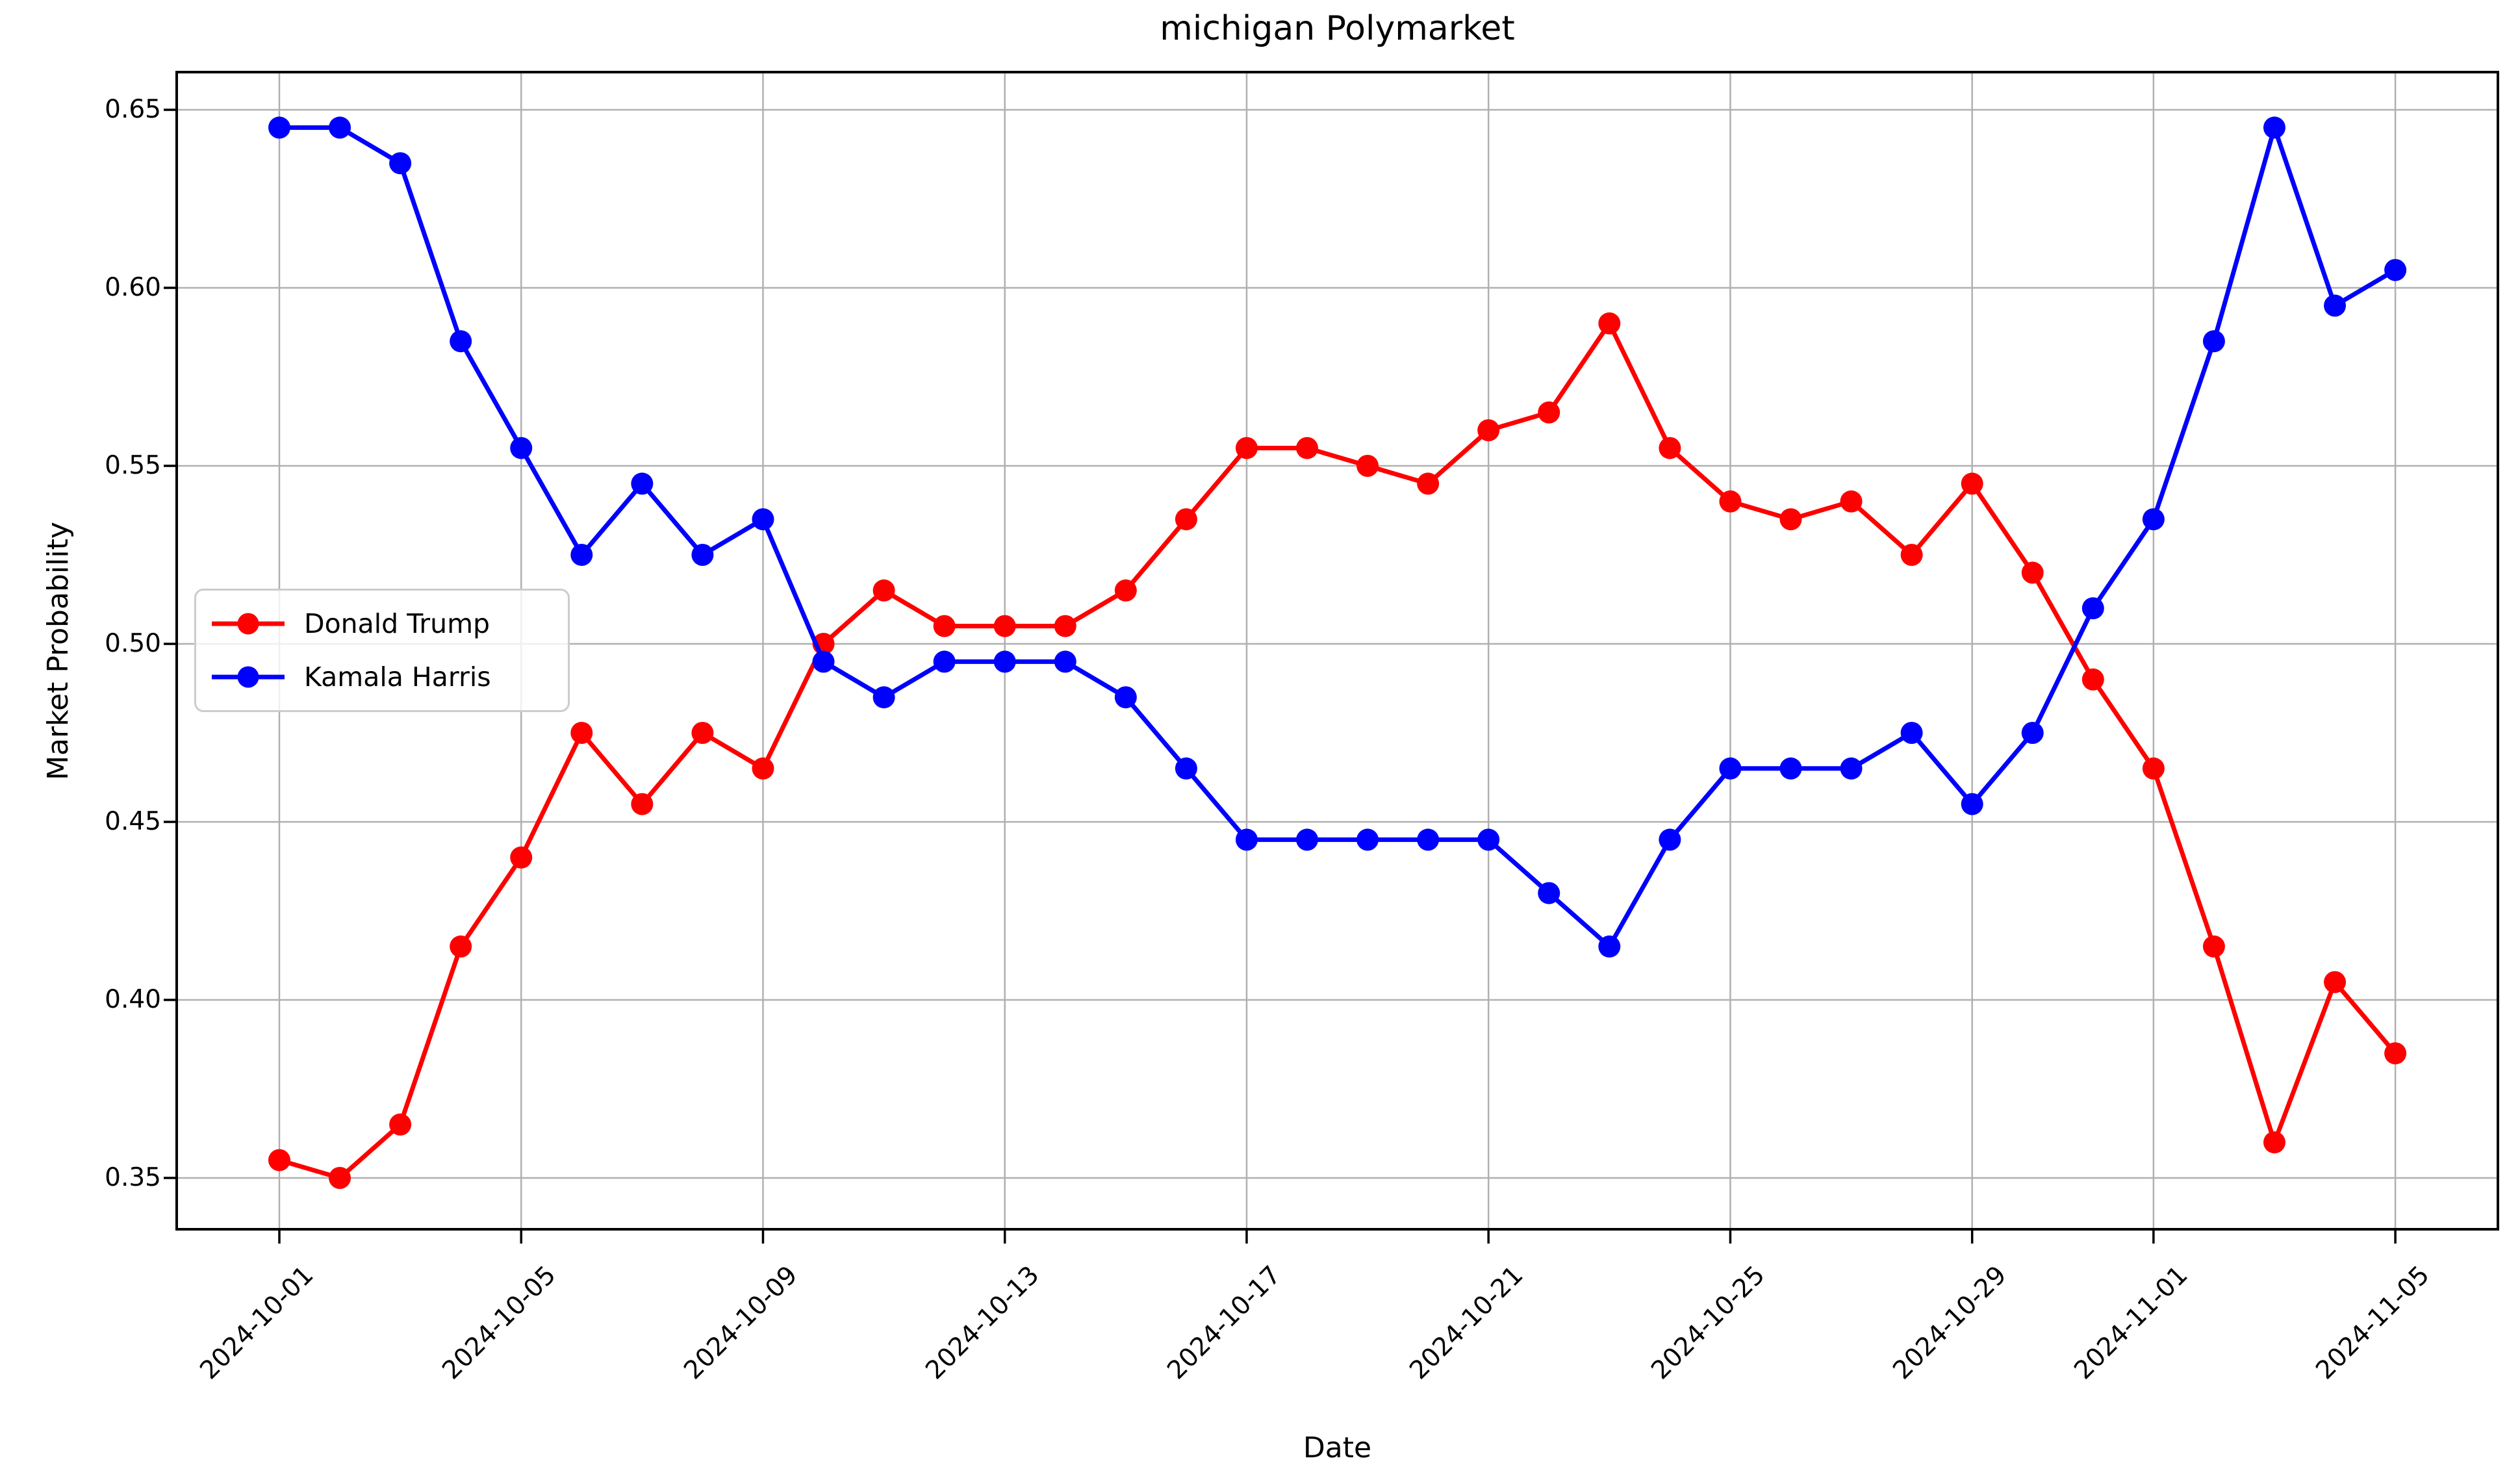 This screenshot has height=1482, width=2520. I want to click on y-tick-label: 0.45, so click(133, 822).